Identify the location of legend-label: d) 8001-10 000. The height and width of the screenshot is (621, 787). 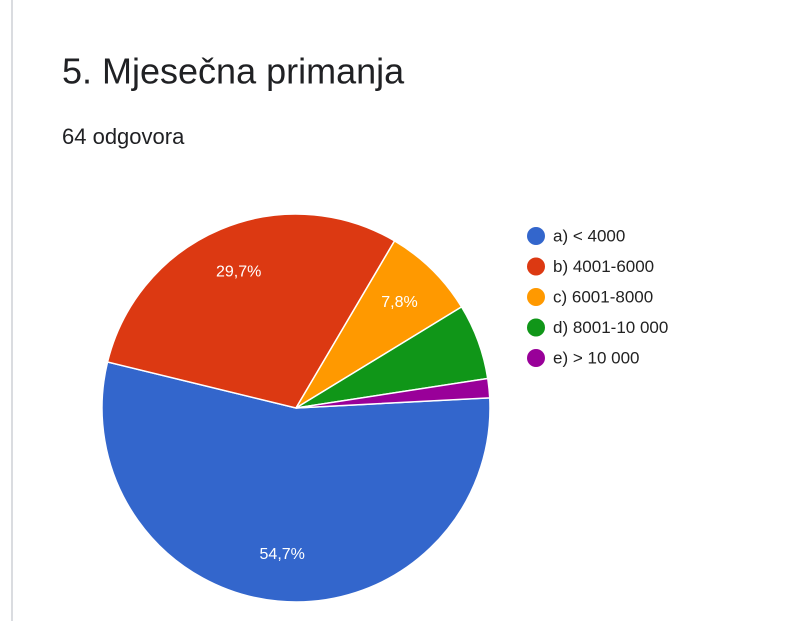
(610, 327).